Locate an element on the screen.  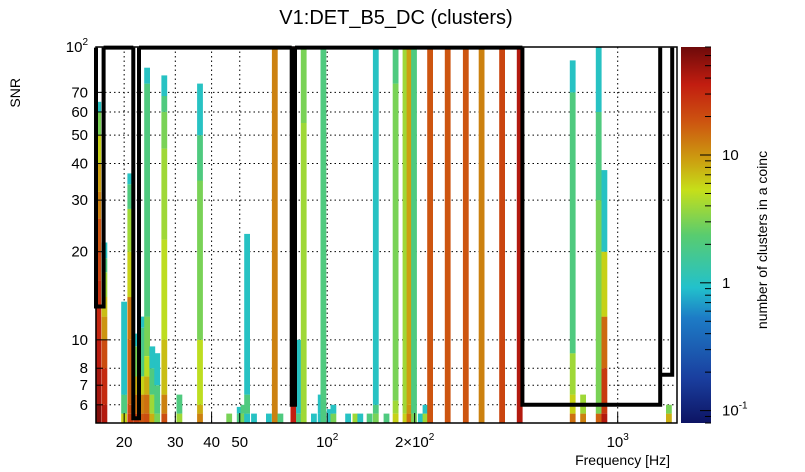
x-tick-label: 20 is located at coordinates (124, 442).